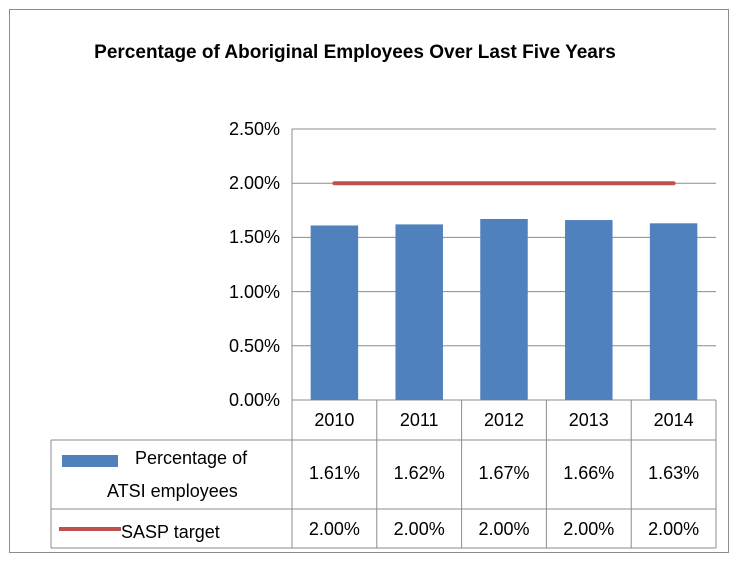 The height and width of the screenshot is (562, 738). Describe the element at coordinates (254, 183) in the screenshot. I see `y-tick-label: 2.00%` at that location.